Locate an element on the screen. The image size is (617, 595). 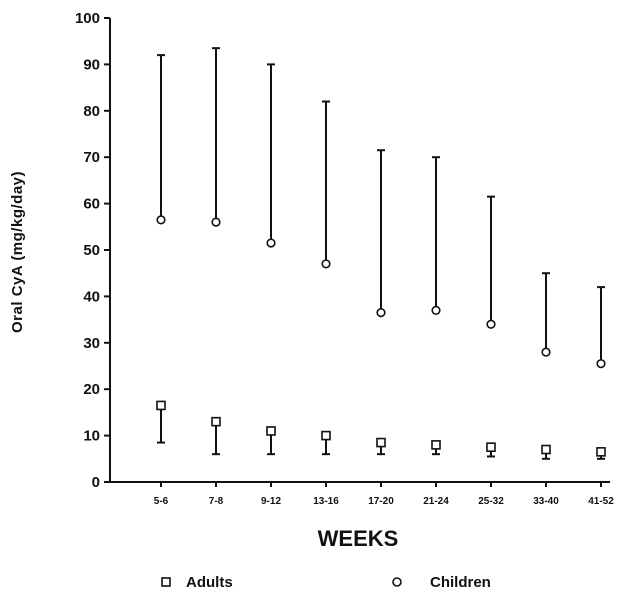
y-tick-label: 40 is located at coordinates (91, 296).